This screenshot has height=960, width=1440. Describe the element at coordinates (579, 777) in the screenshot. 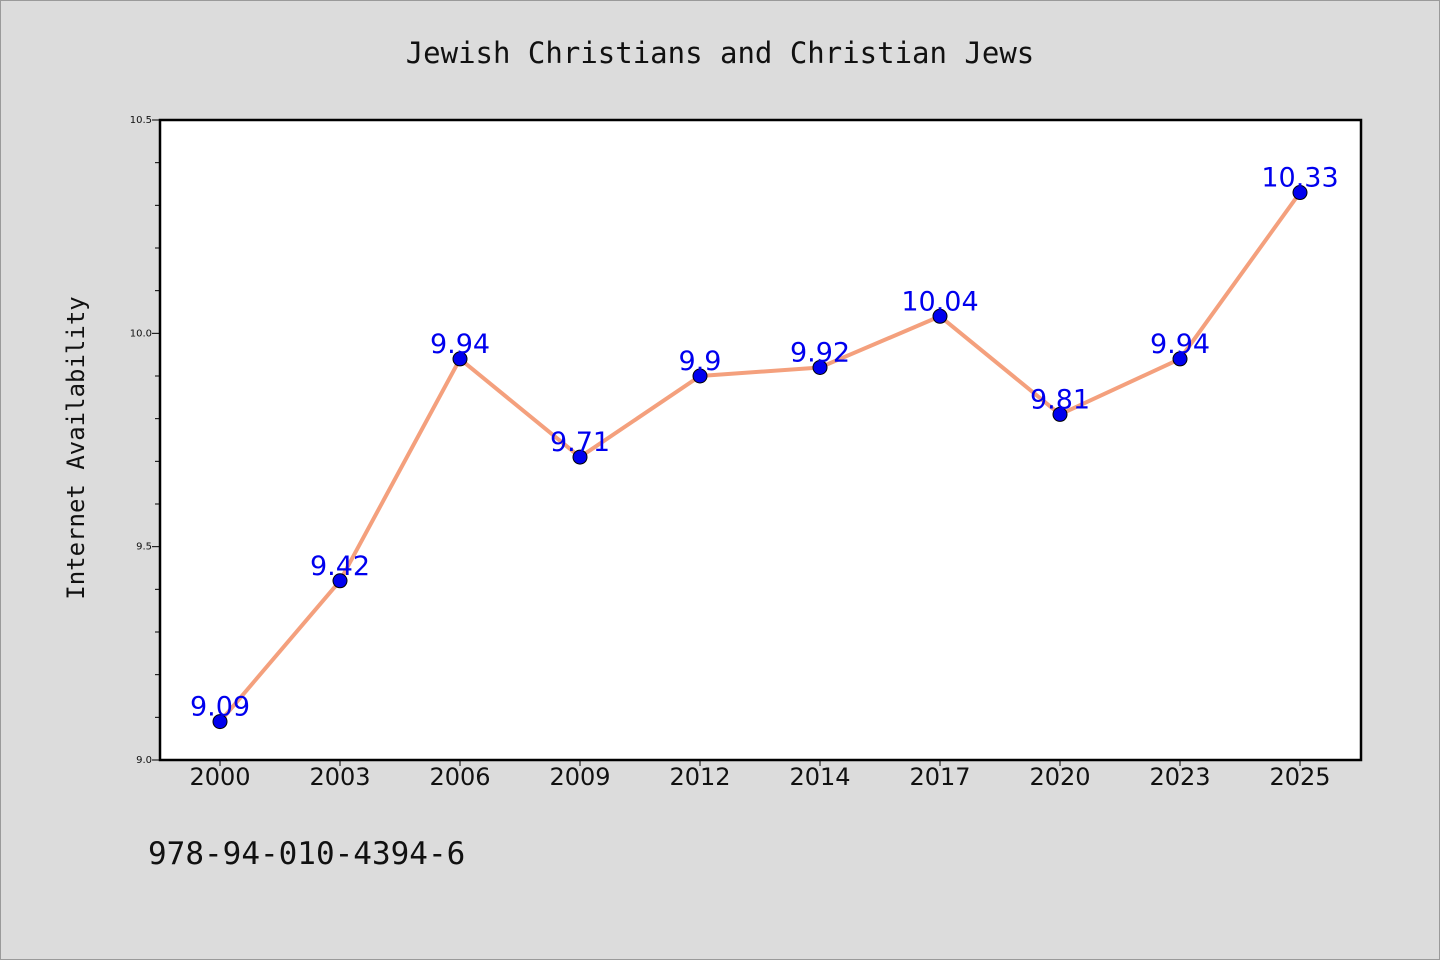

I see `x-tick-label: 2009` at that location.